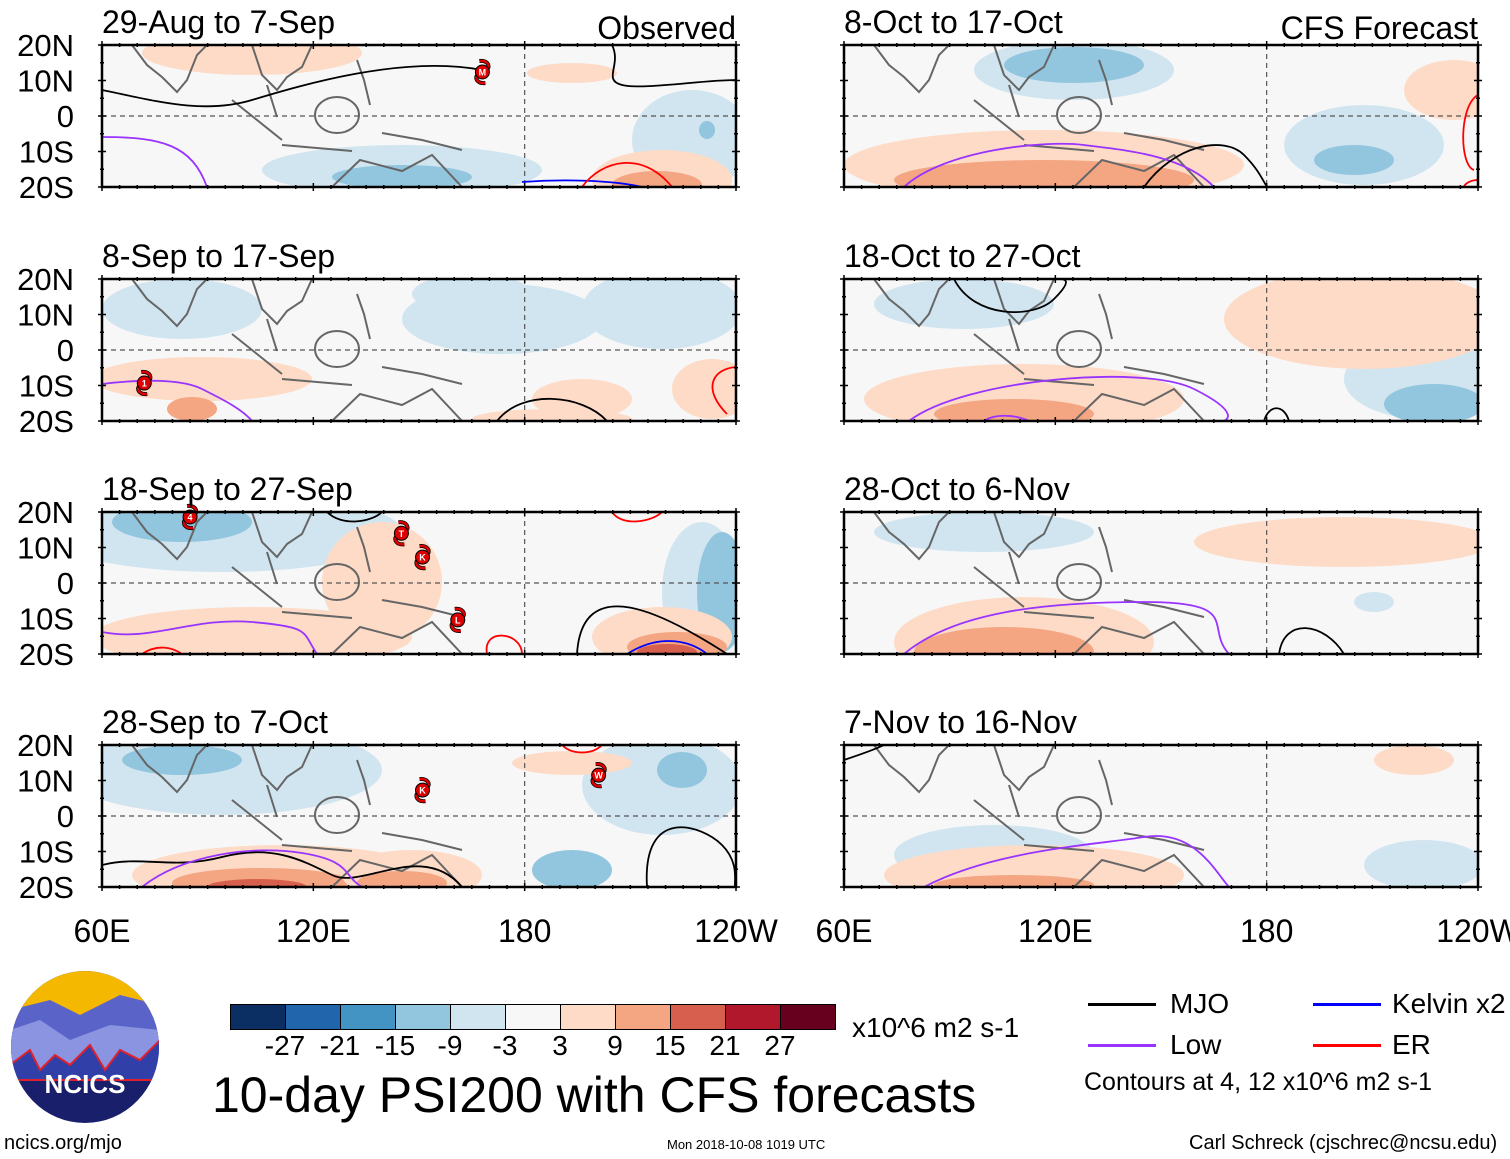 The image size is (1510, 1159). Describe the element at coordinates (666, 28) in the screenshot. I see `panel-tag: Observed` at that location.